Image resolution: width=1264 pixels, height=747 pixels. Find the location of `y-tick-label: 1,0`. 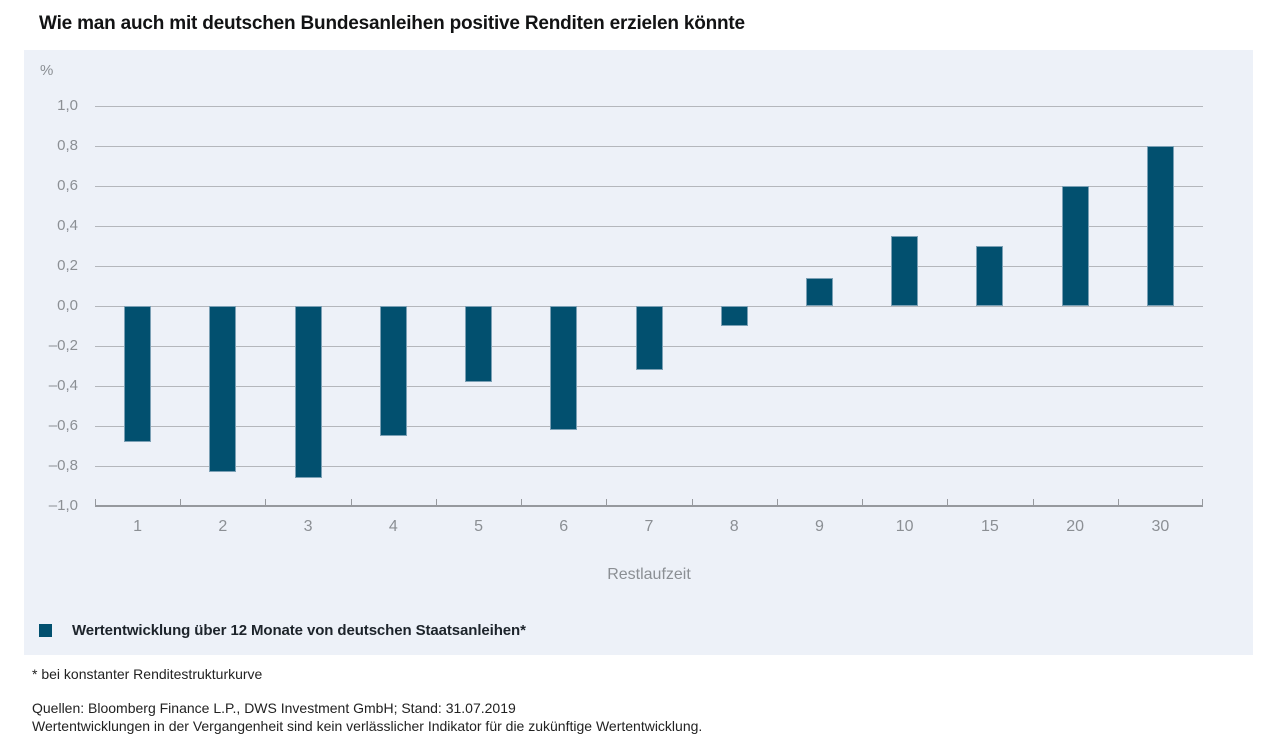

y-tick-label: 1,0 is located at coordinates (67, 105).